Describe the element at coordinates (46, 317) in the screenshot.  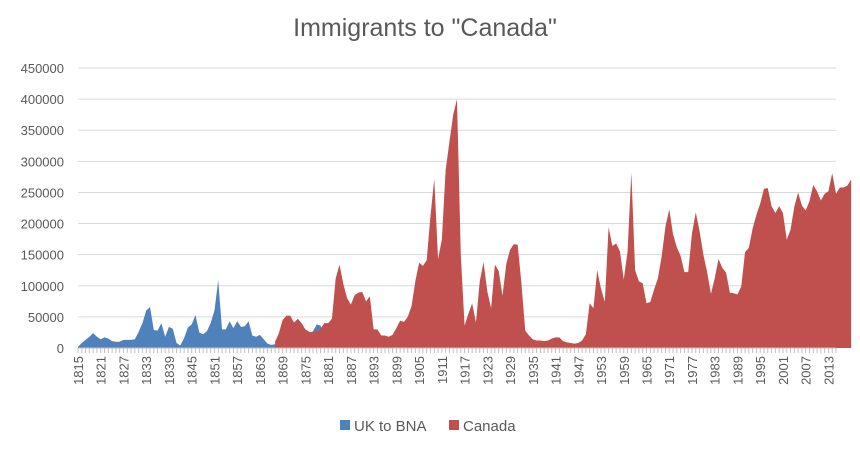
I see `y-tick-label: 50000` at that location.